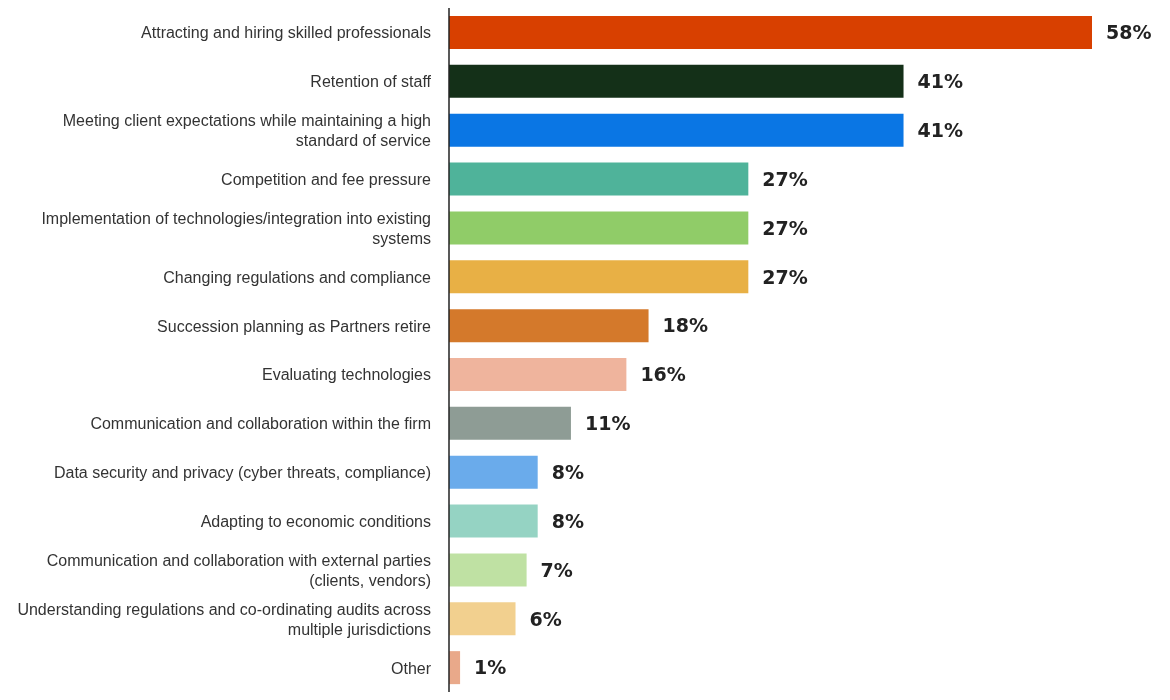 The height and width of the screenshot is (700, 1170). What do you see at coordinates (545, 618) in the screenshot?
I see `data-label: 6%` at bounding box center [545, 618].